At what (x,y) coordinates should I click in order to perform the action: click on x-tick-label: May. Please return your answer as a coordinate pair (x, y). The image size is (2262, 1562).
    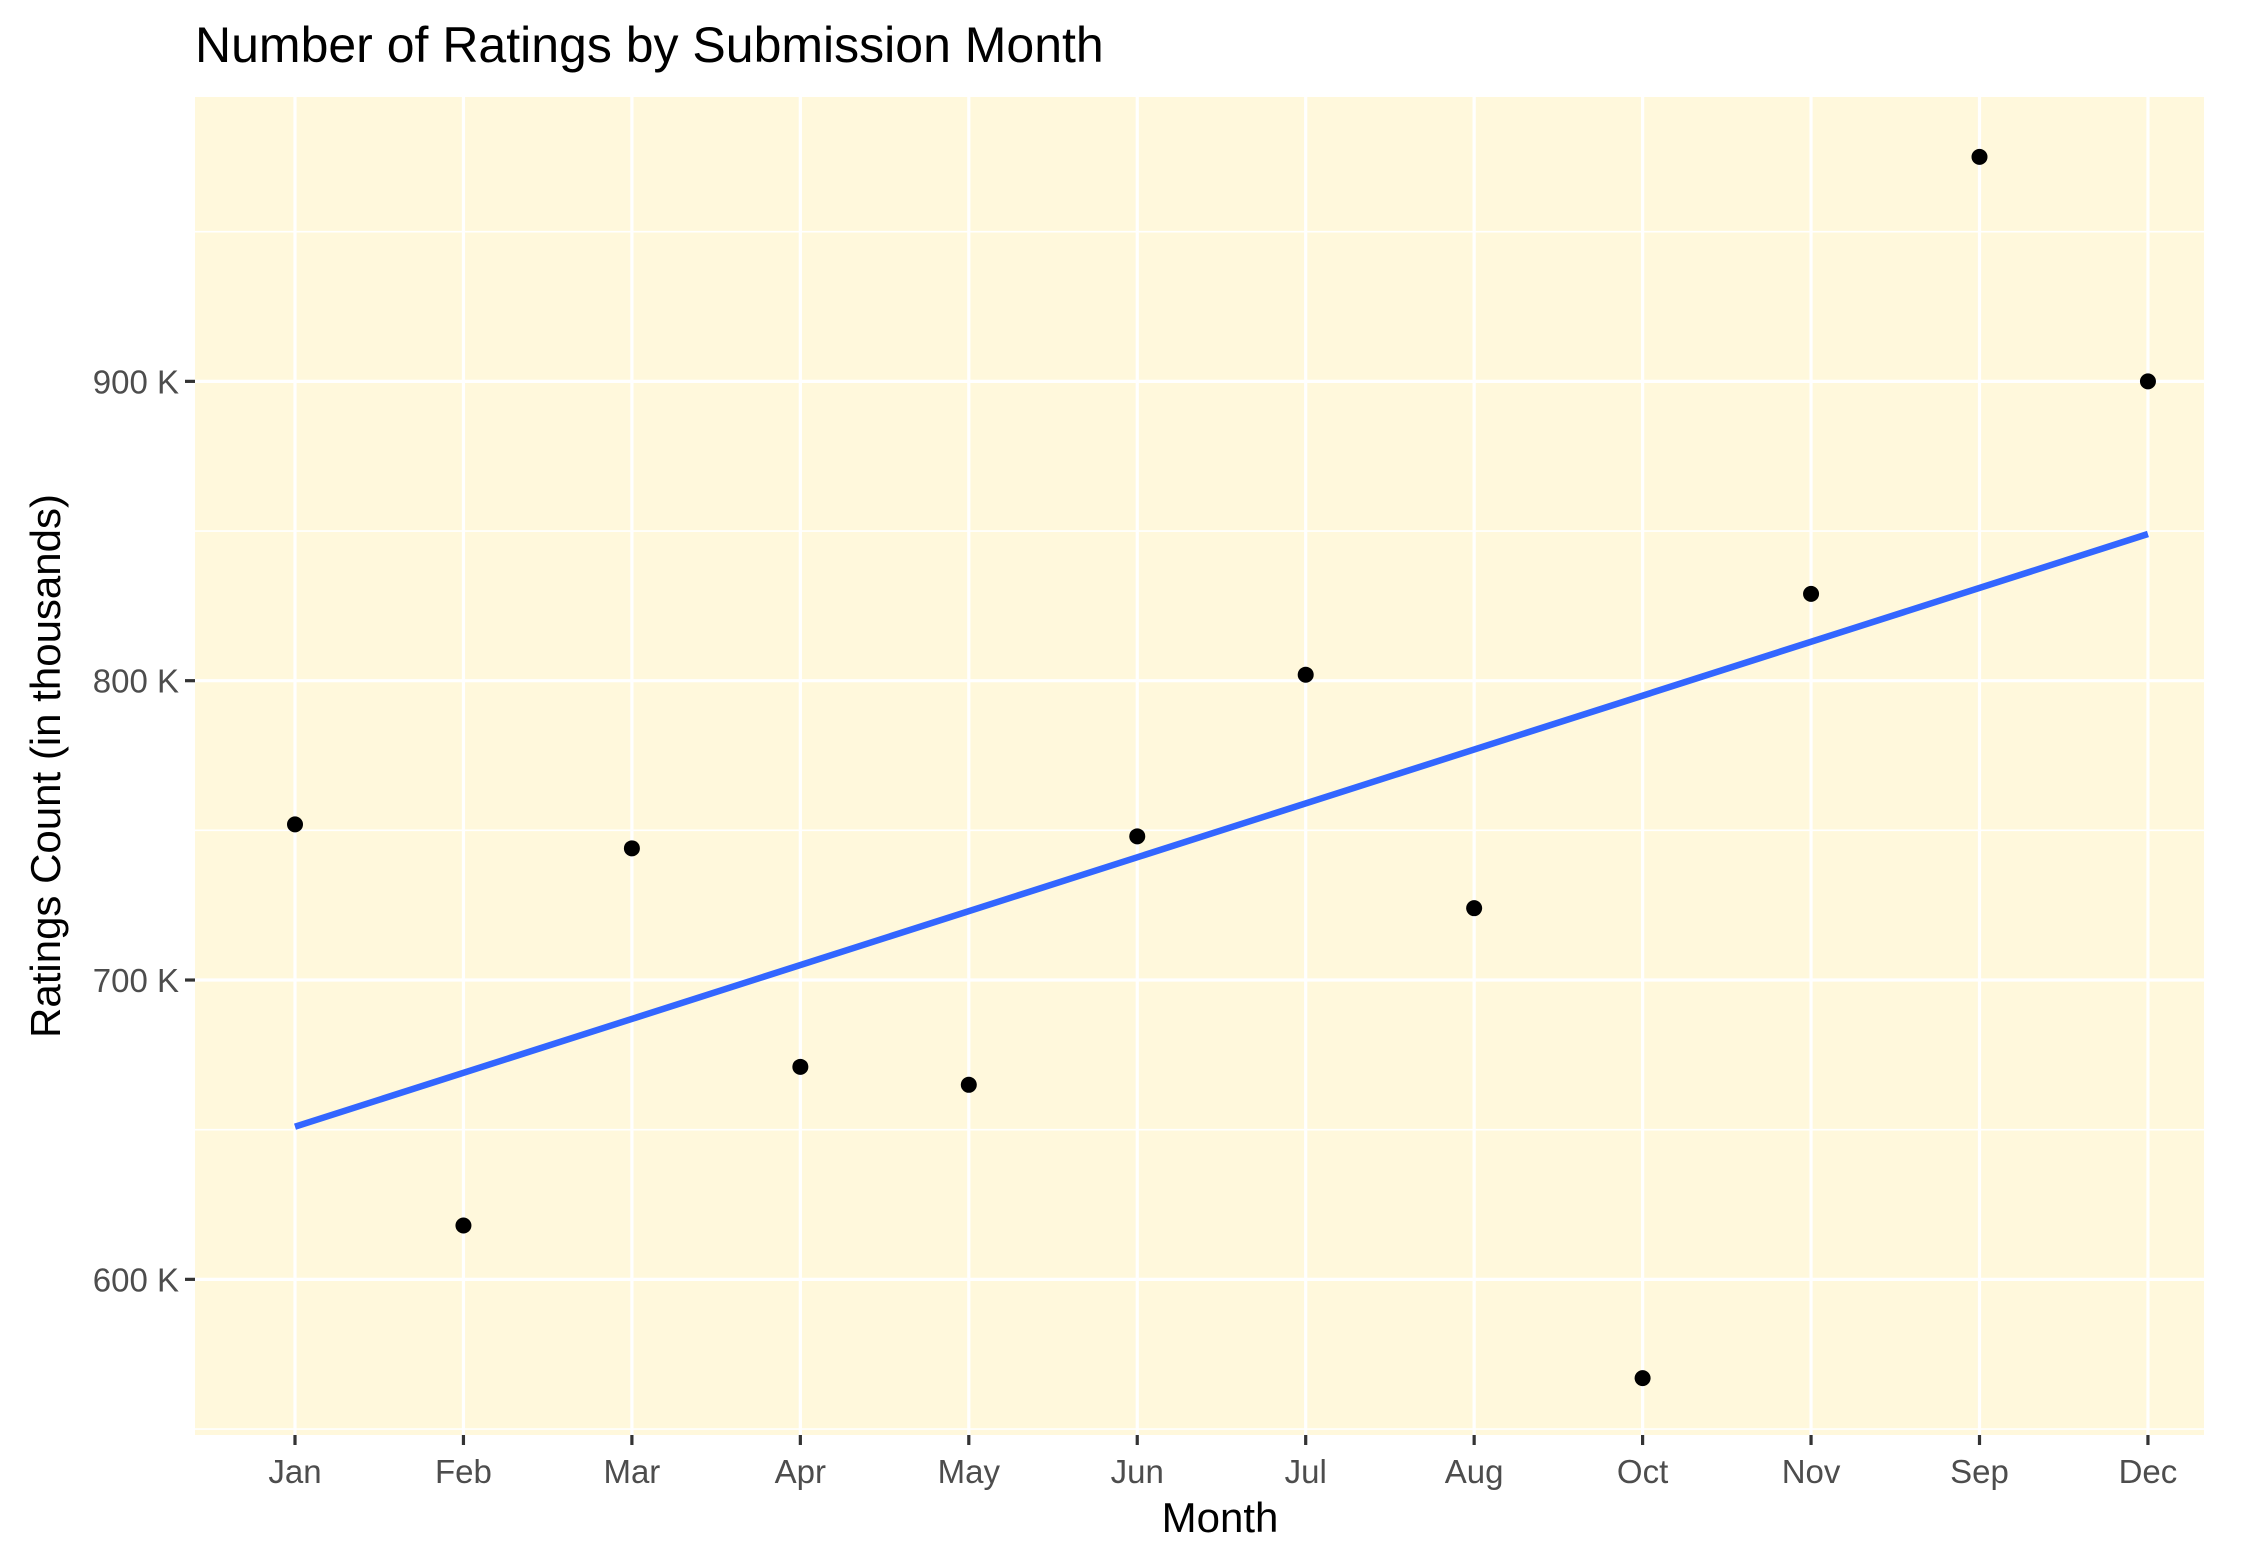
    Looking at the image, I should click on (969, 1471).